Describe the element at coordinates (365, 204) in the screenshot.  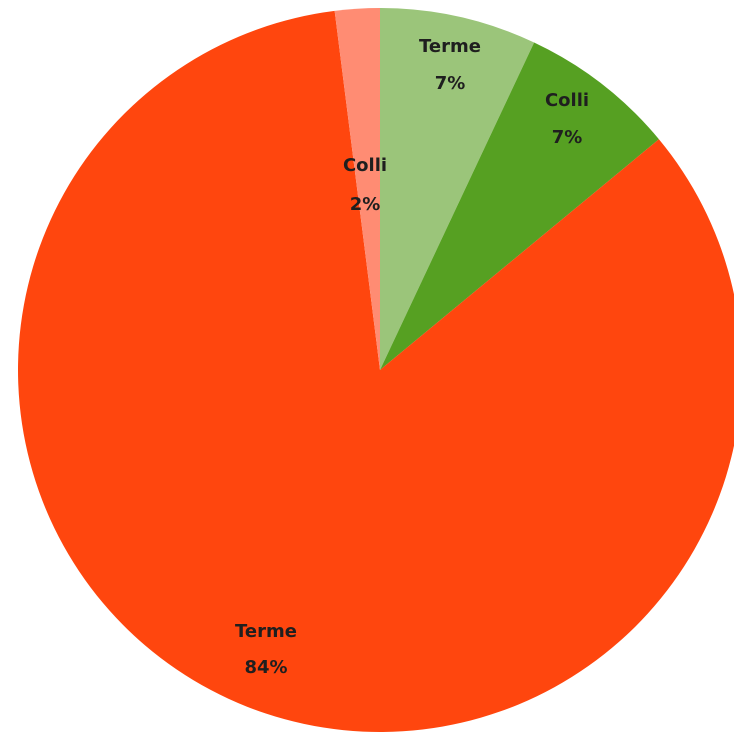
I see `slice-percent-label: 2%` at that location.